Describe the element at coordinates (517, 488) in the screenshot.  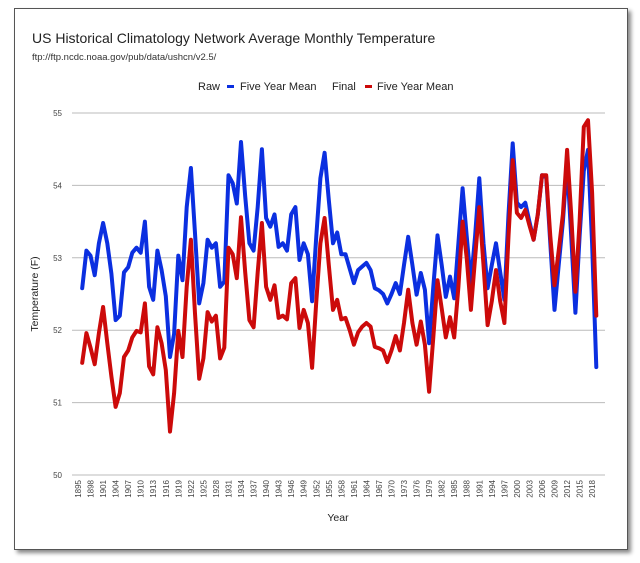
I see `x-tick-label: 2000` at that location.